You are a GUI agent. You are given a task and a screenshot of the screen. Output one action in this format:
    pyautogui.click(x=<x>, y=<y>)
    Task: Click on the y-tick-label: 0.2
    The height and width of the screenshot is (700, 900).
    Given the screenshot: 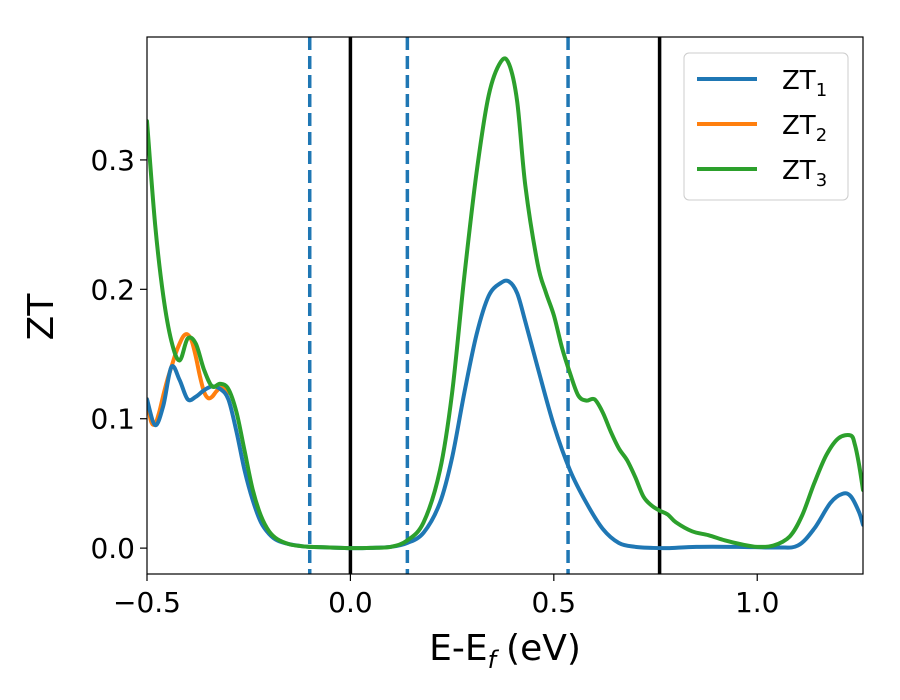 What is the action you would take?
    pyautogui.click(x=112, y=289)
    